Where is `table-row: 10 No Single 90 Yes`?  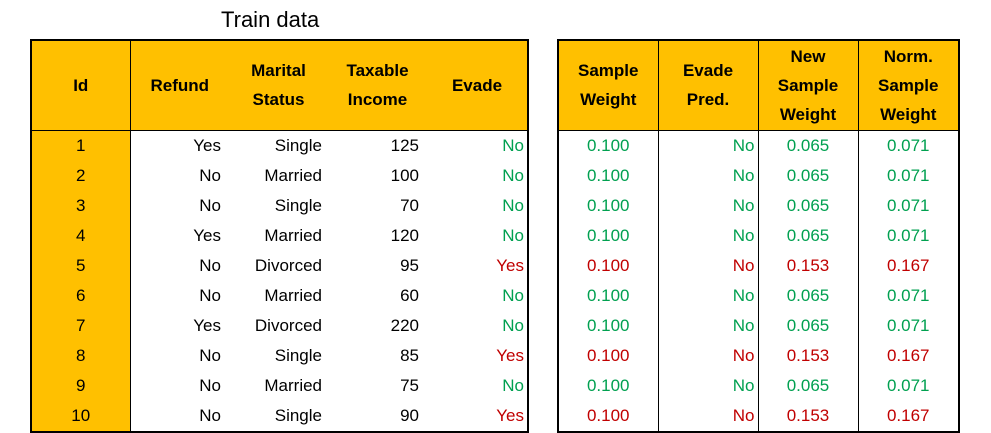 table-row: 10 No Single 90 Yes is located at coordinates (280, 416).